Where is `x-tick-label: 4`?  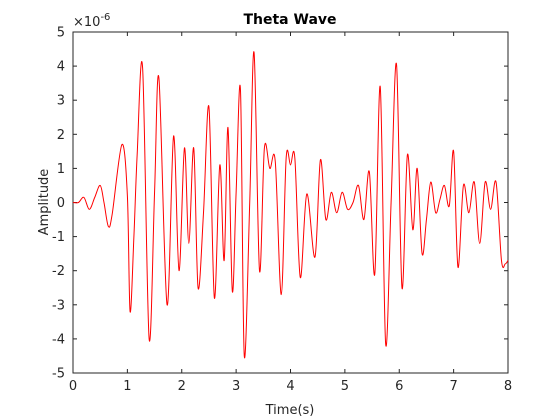
x-tick-label: 4 is located at coordinates (290, 386).